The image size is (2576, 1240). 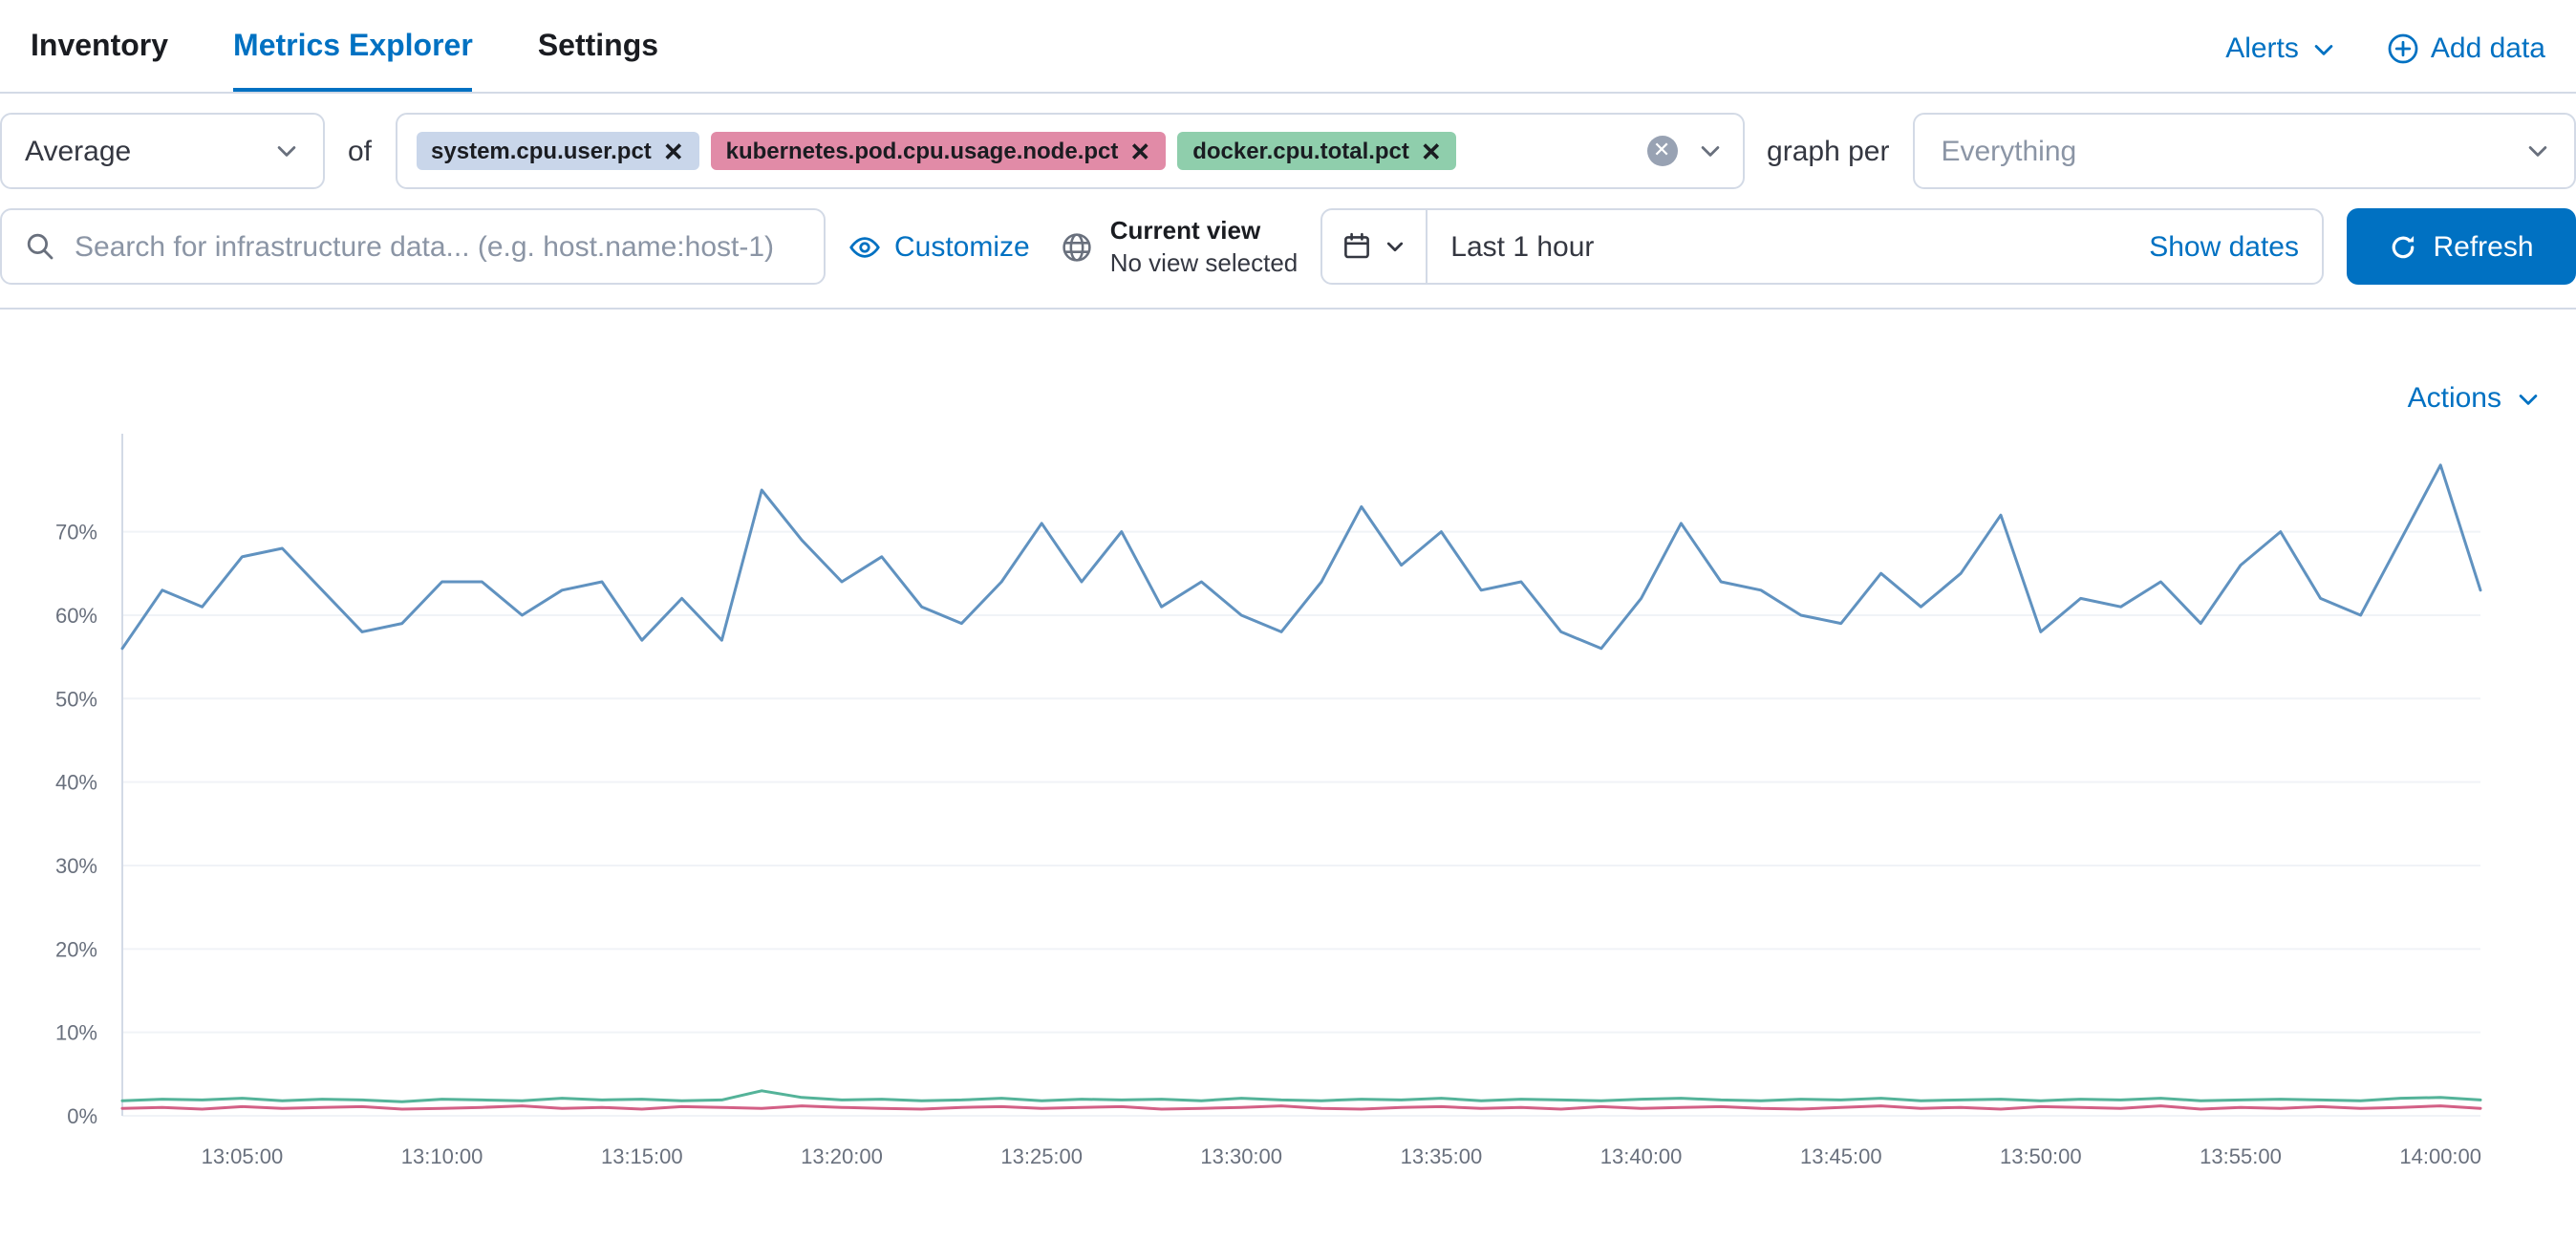 What do you see at coordinates (1077, 247) in the screenshot?
I see `globe-icon` at bounding box center [1077, 247].